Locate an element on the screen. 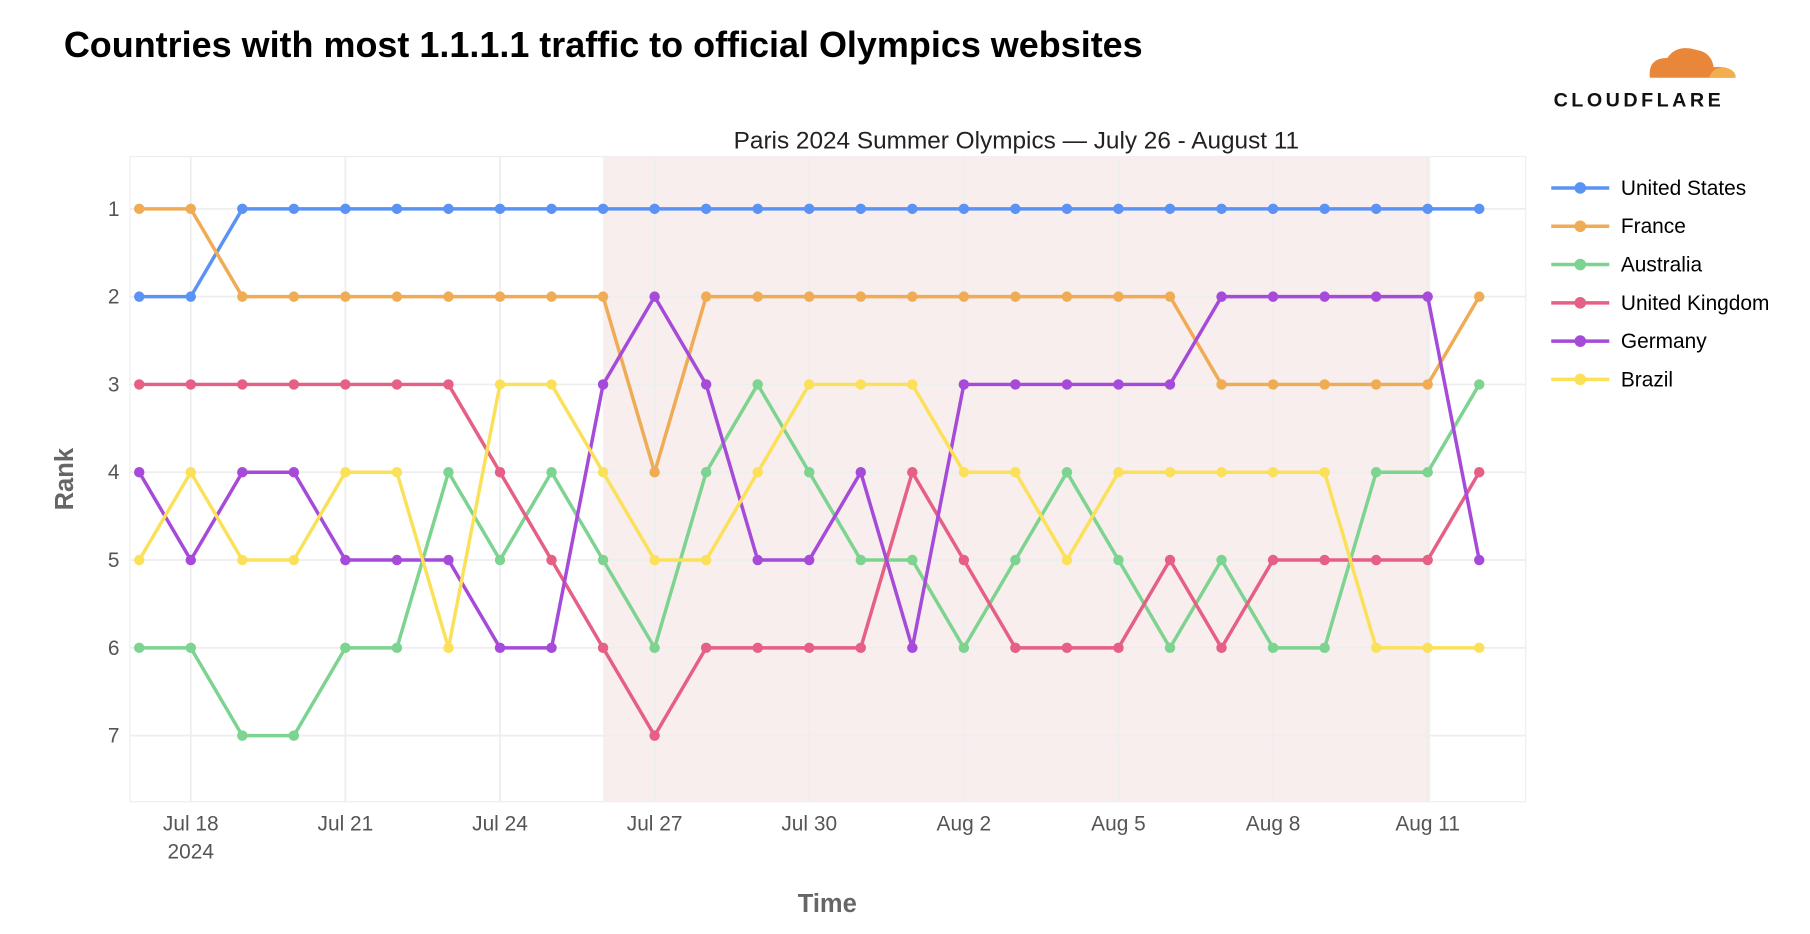  legend-item: United Kingdom is located at coordinates (1660, 303).